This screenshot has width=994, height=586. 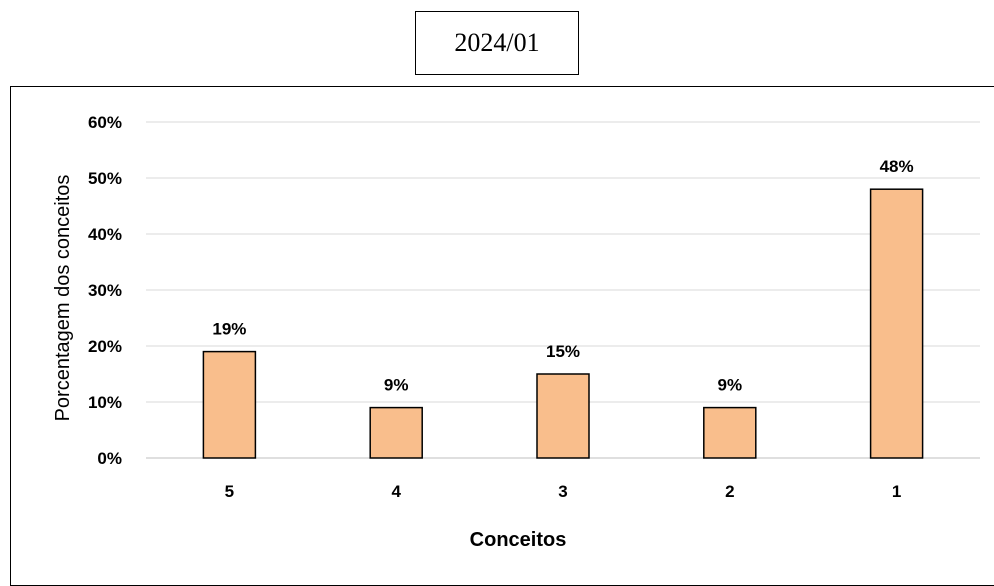 What do you see at coordinates (897, 166) in the screenshot?
I see `data-label-1: 48%` at bounding box center [897, 166].